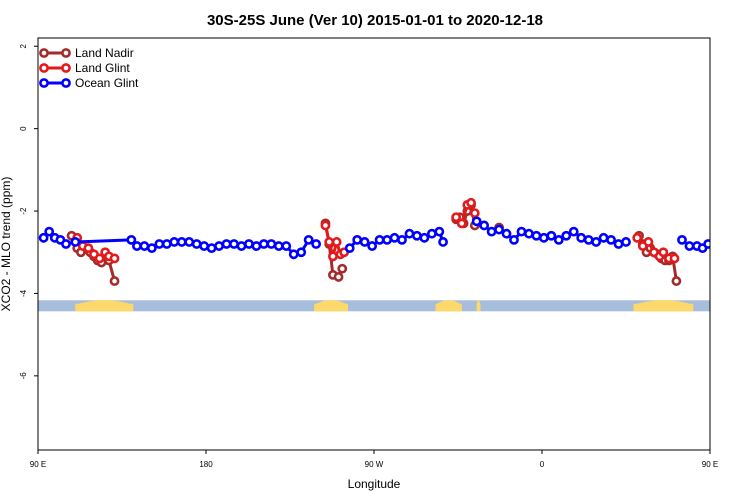  Describe the element at coordinates (23, 211) in the screenshot. I see `y-tick-label: -2` at that location.